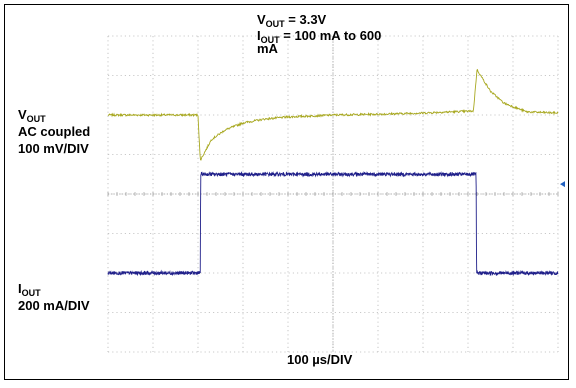 The height and width of the screenshot is (388, 576). What do you see at coordinates (54, 305) in the screenshot?
I see `channel2-scale: 200 mA/DIV` at bounding box center [54, 305].